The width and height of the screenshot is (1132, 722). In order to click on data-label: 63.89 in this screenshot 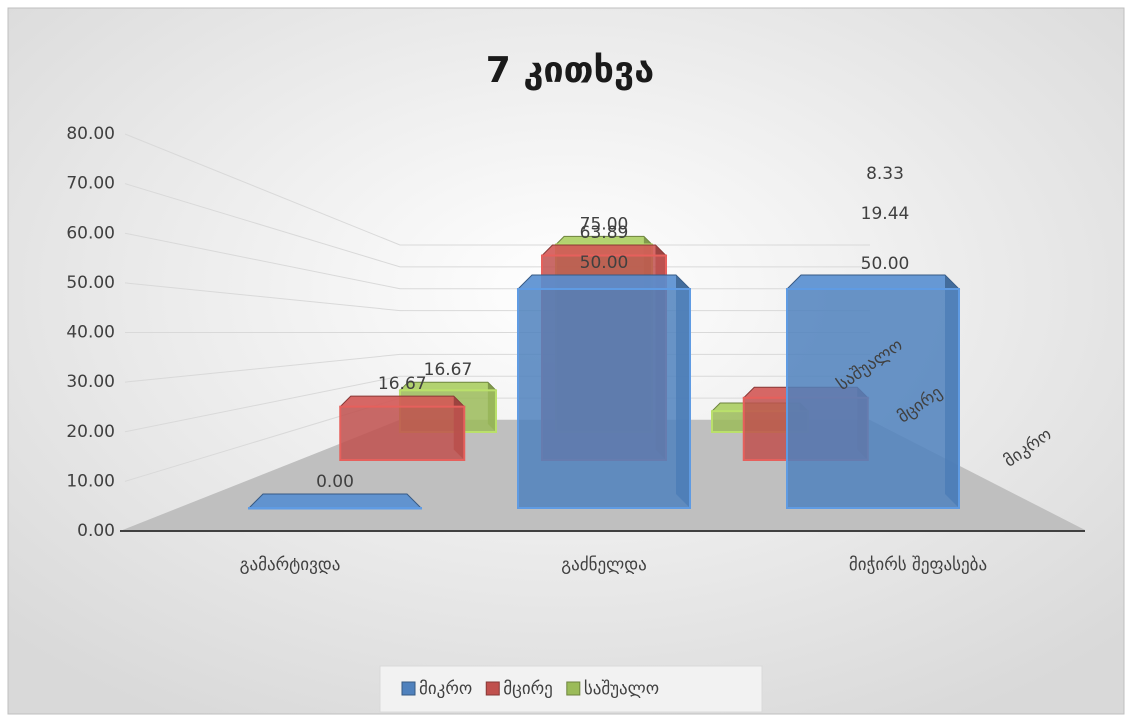, I will do `click(604, 233)`.